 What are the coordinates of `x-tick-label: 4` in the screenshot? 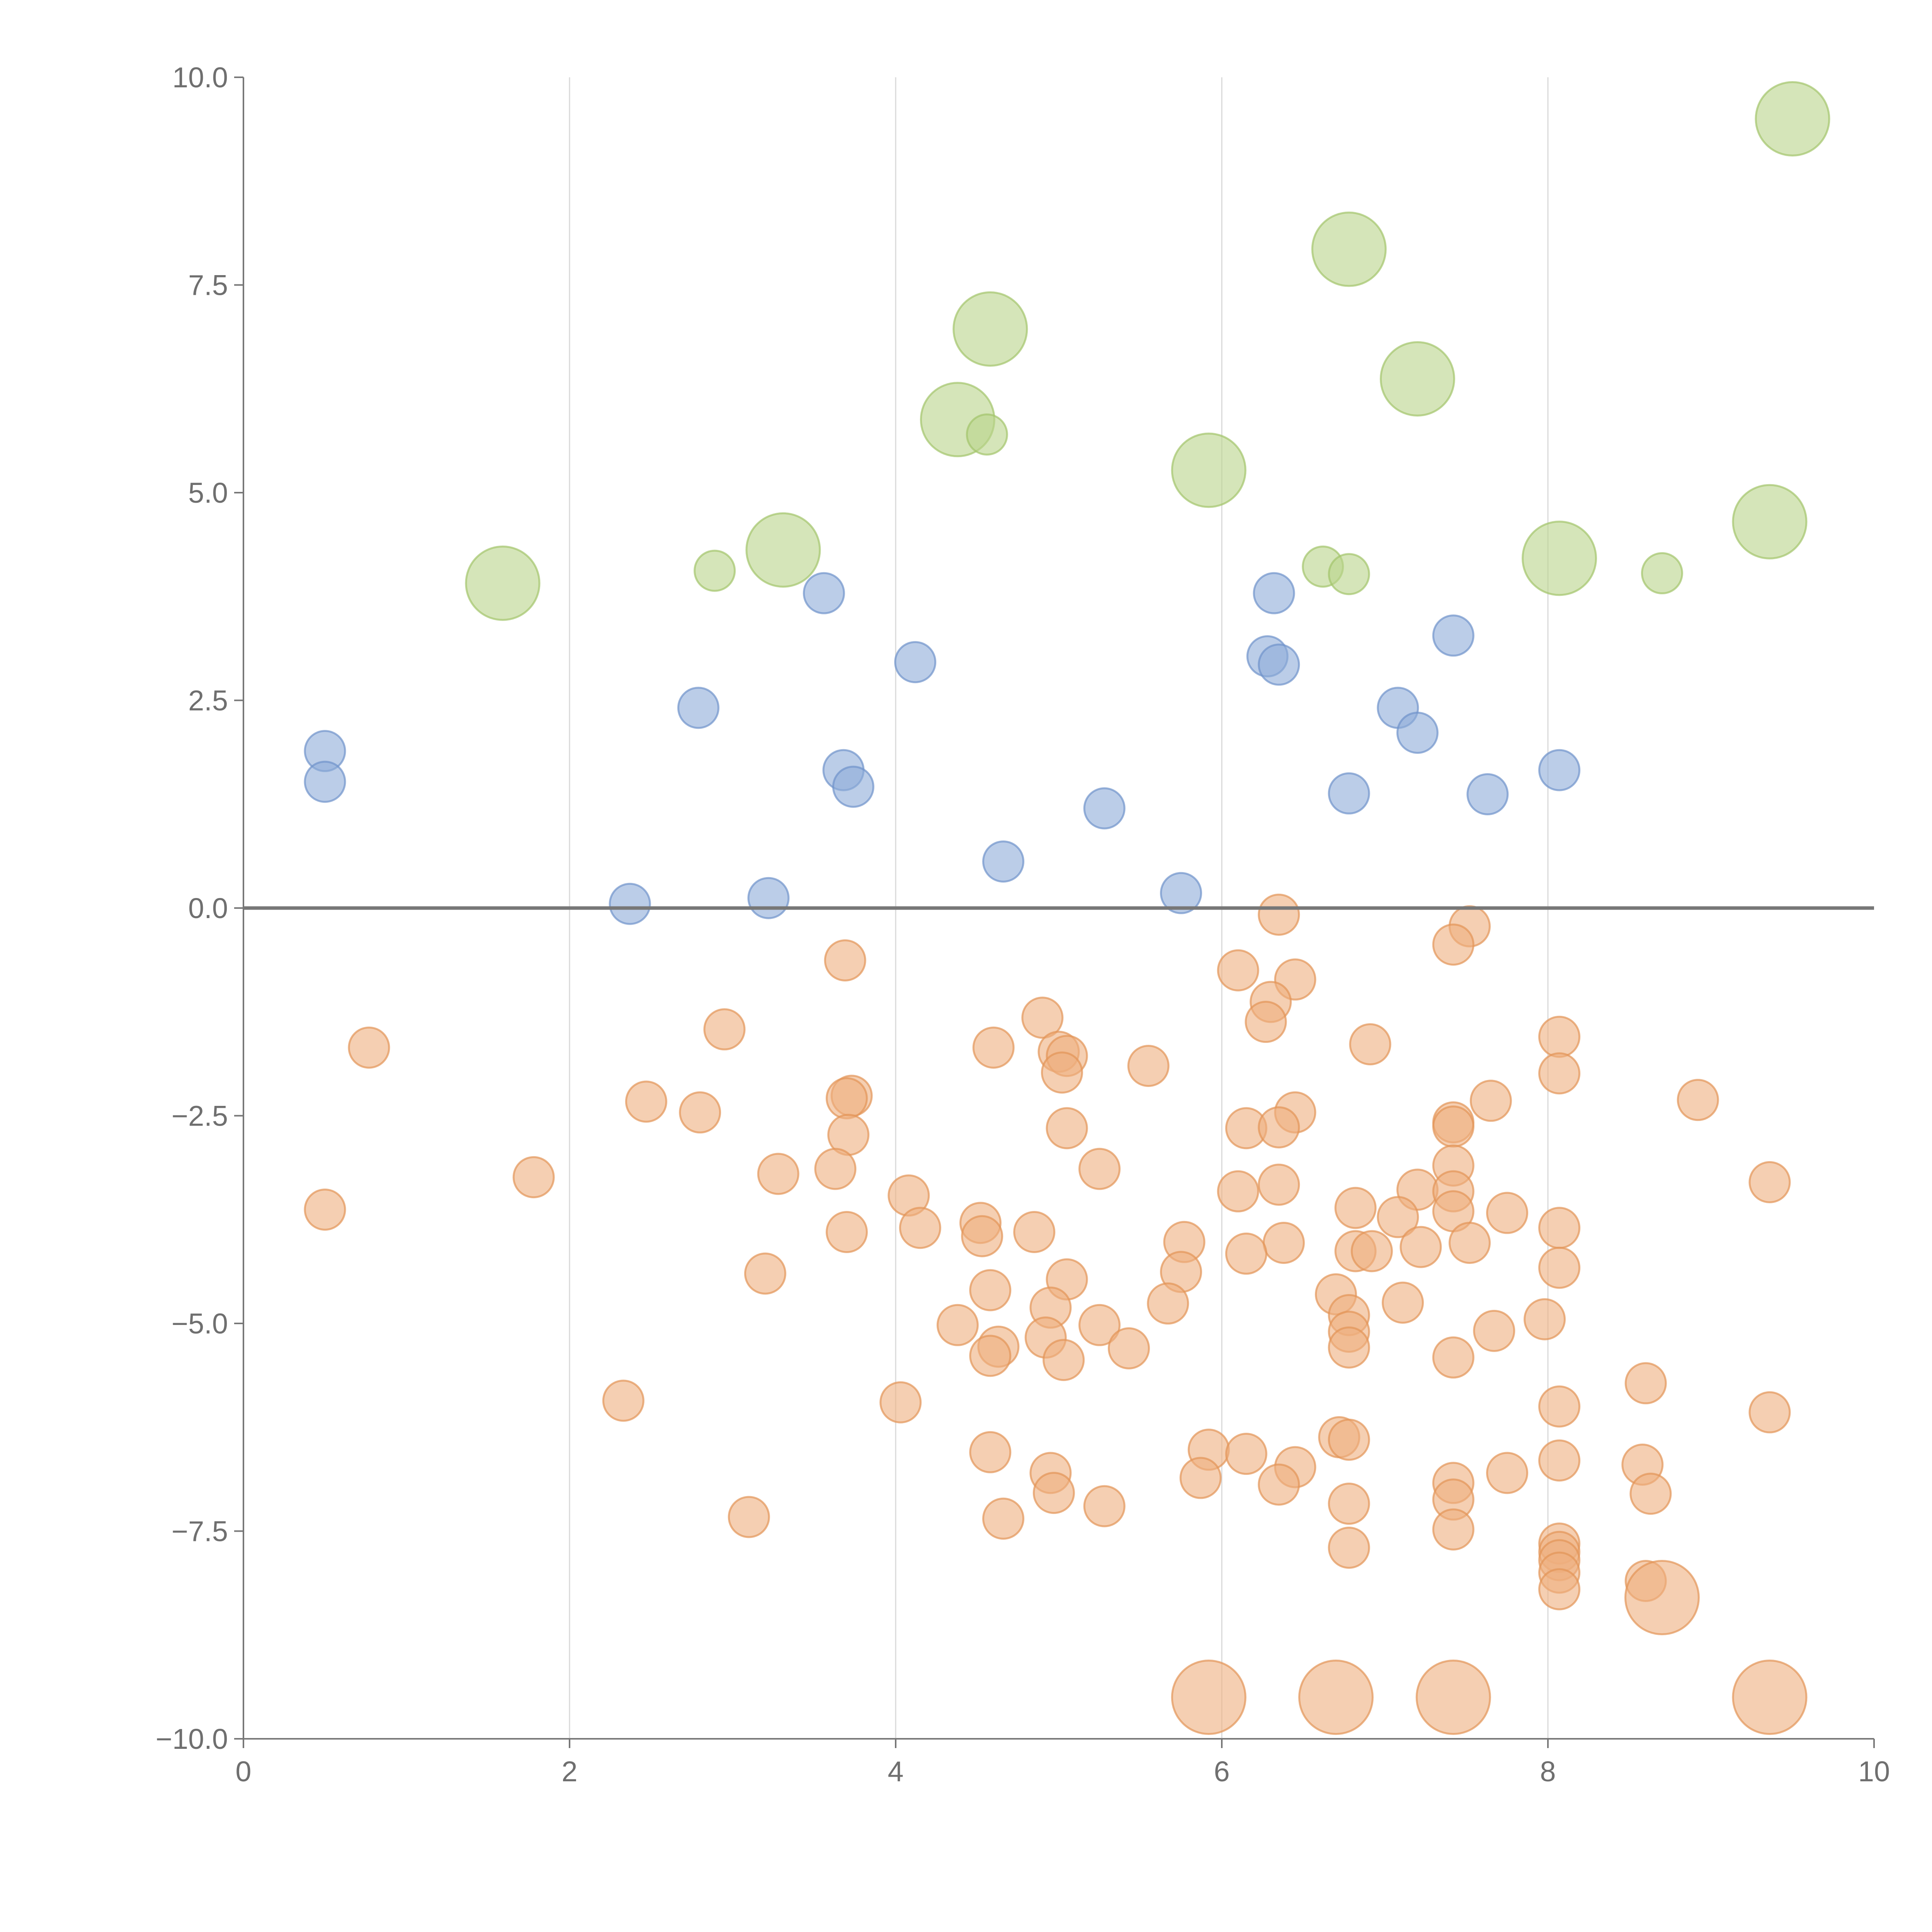 It's located at (896, 1771).